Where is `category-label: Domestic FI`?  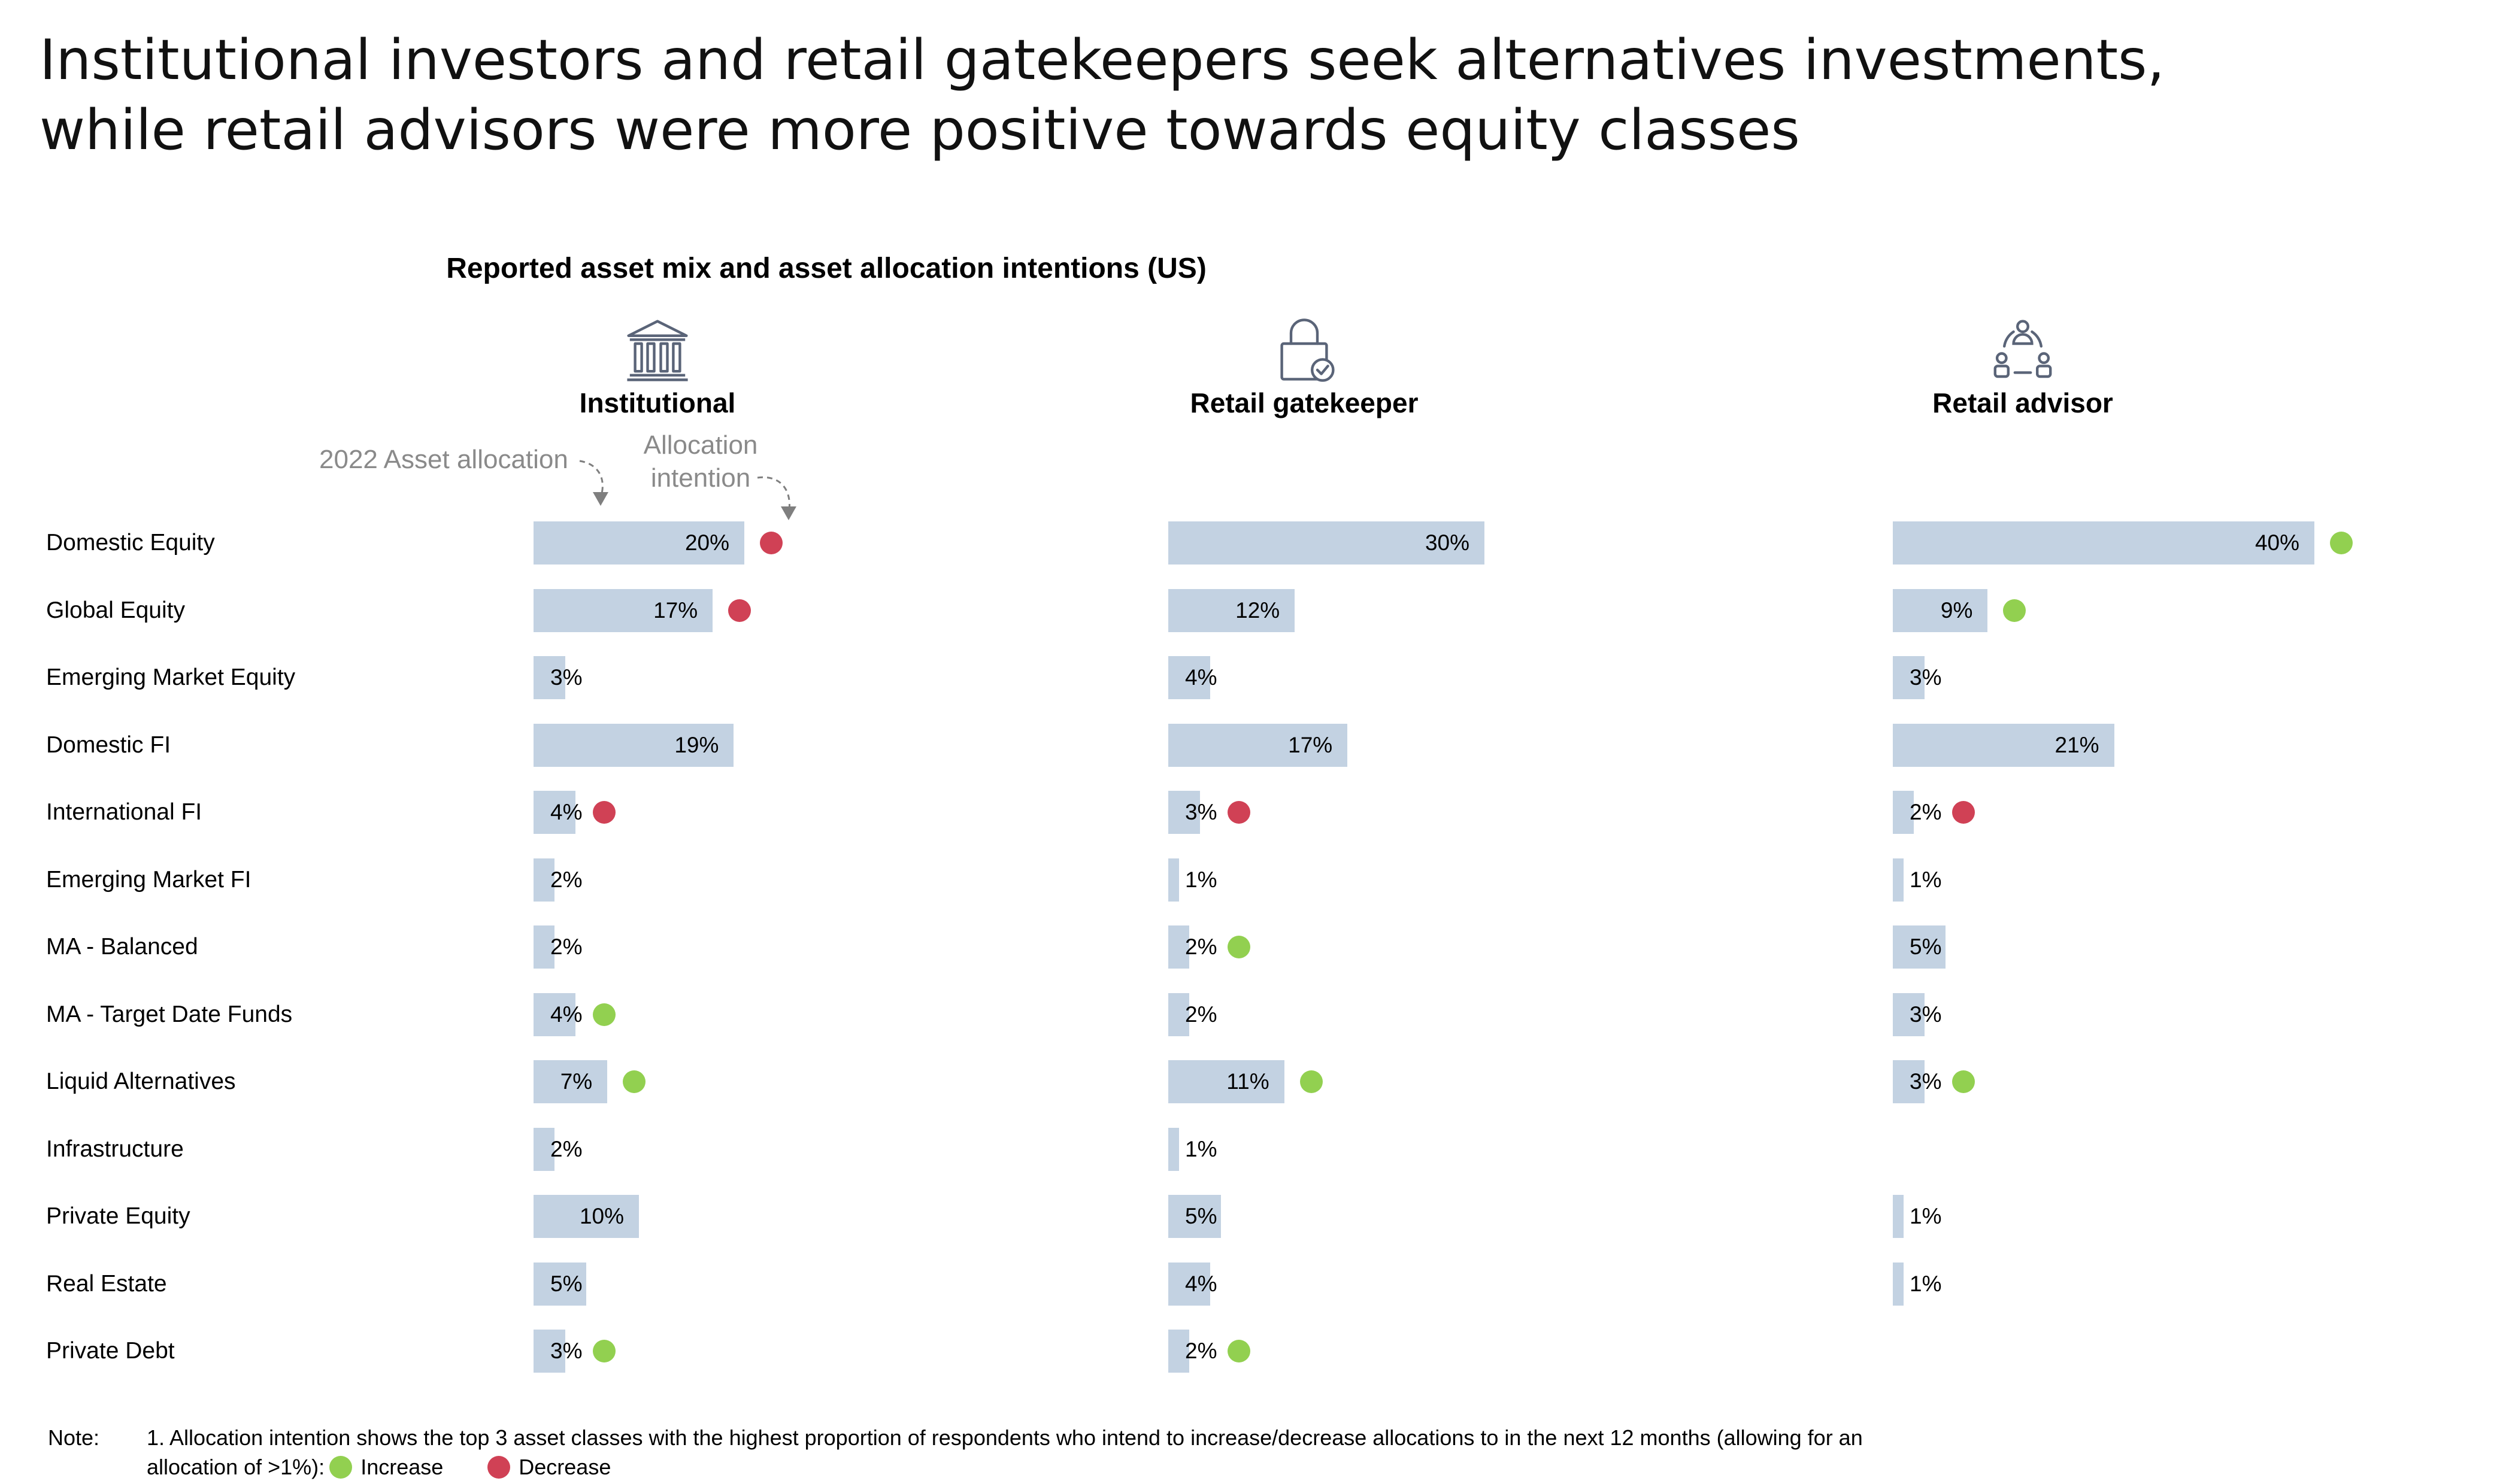 category-label: Domestic FI is located at coordinates (108, 745).